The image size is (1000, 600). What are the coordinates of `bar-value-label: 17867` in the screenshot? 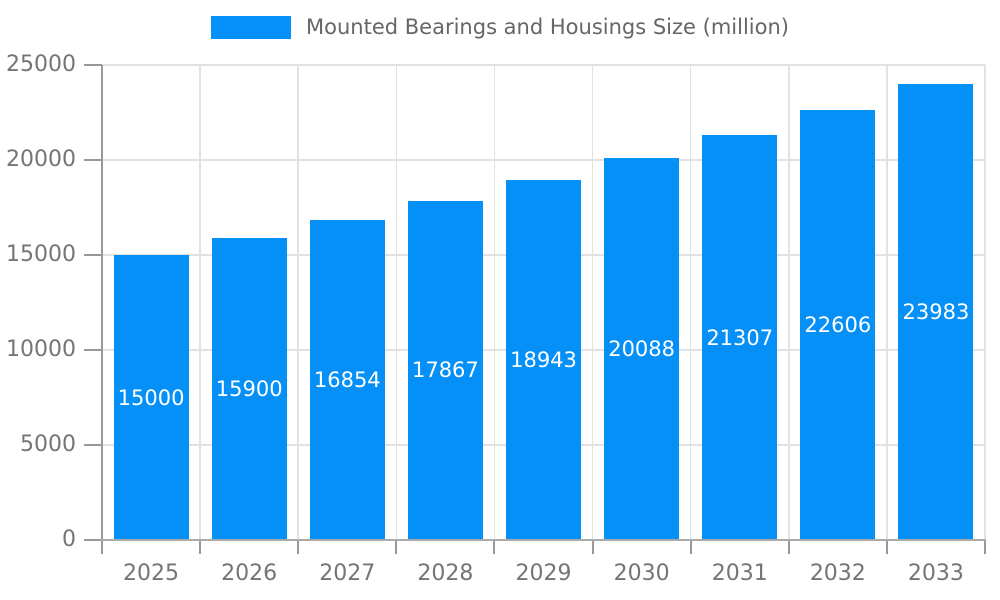 It's located at (445, 370).